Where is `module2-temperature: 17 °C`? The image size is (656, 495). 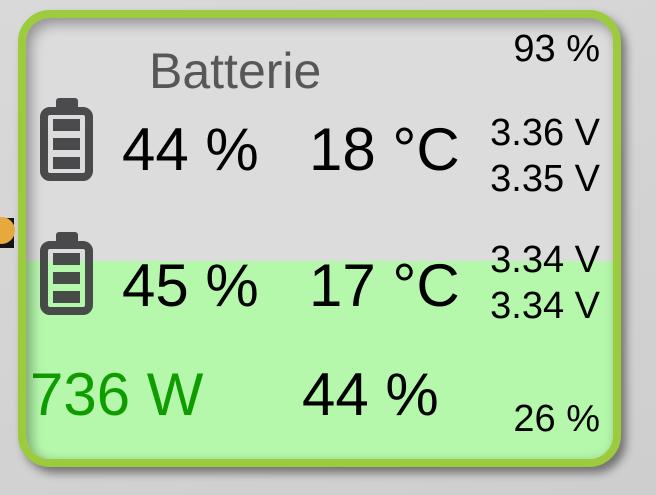
module2-temperature: 17 °C is located at coordinates (384, 285).